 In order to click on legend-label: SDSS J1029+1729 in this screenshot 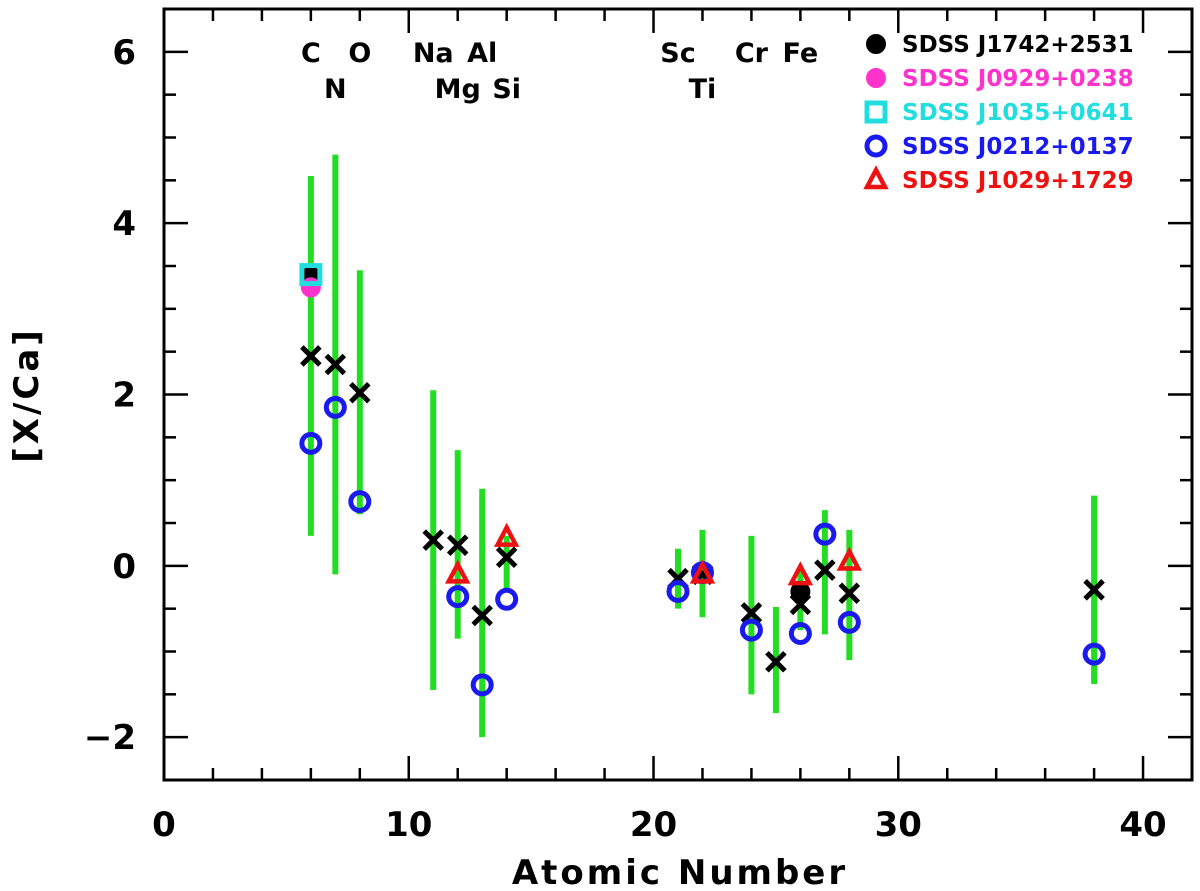, I will do `click(1018, 181)`.